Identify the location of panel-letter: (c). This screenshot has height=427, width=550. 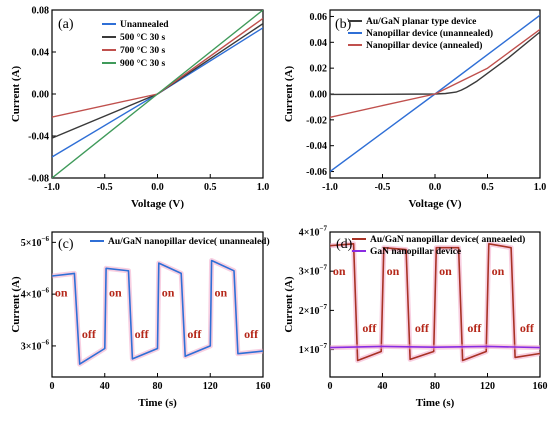
(66, 244).